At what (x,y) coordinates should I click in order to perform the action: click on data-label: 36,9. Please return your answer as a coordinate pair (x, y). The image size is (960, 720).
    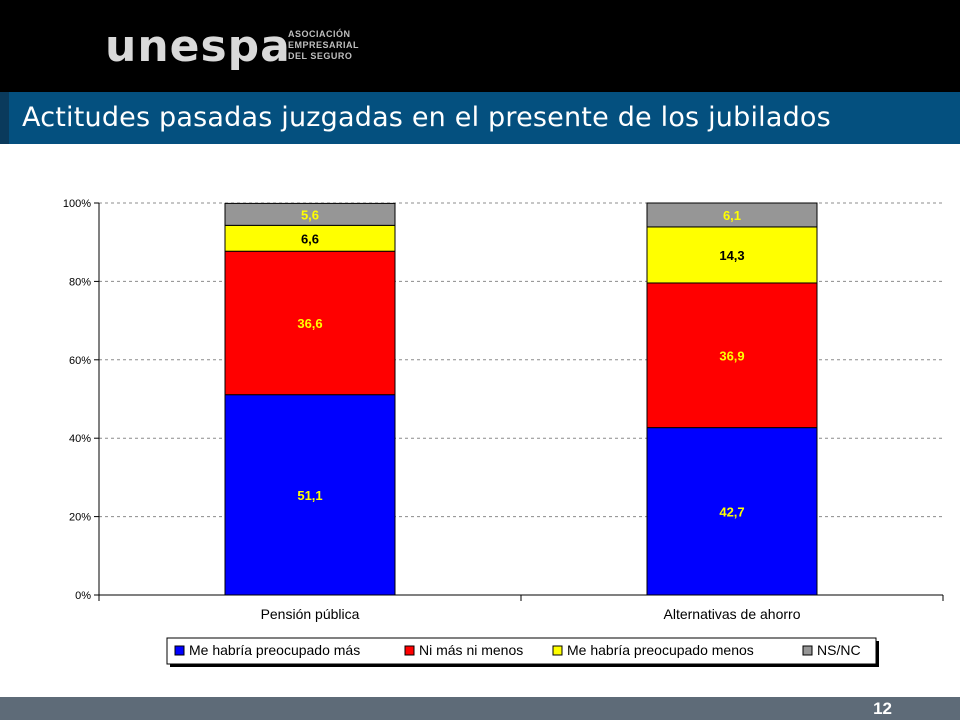
    Looking at the image, I should click on (731, 355).